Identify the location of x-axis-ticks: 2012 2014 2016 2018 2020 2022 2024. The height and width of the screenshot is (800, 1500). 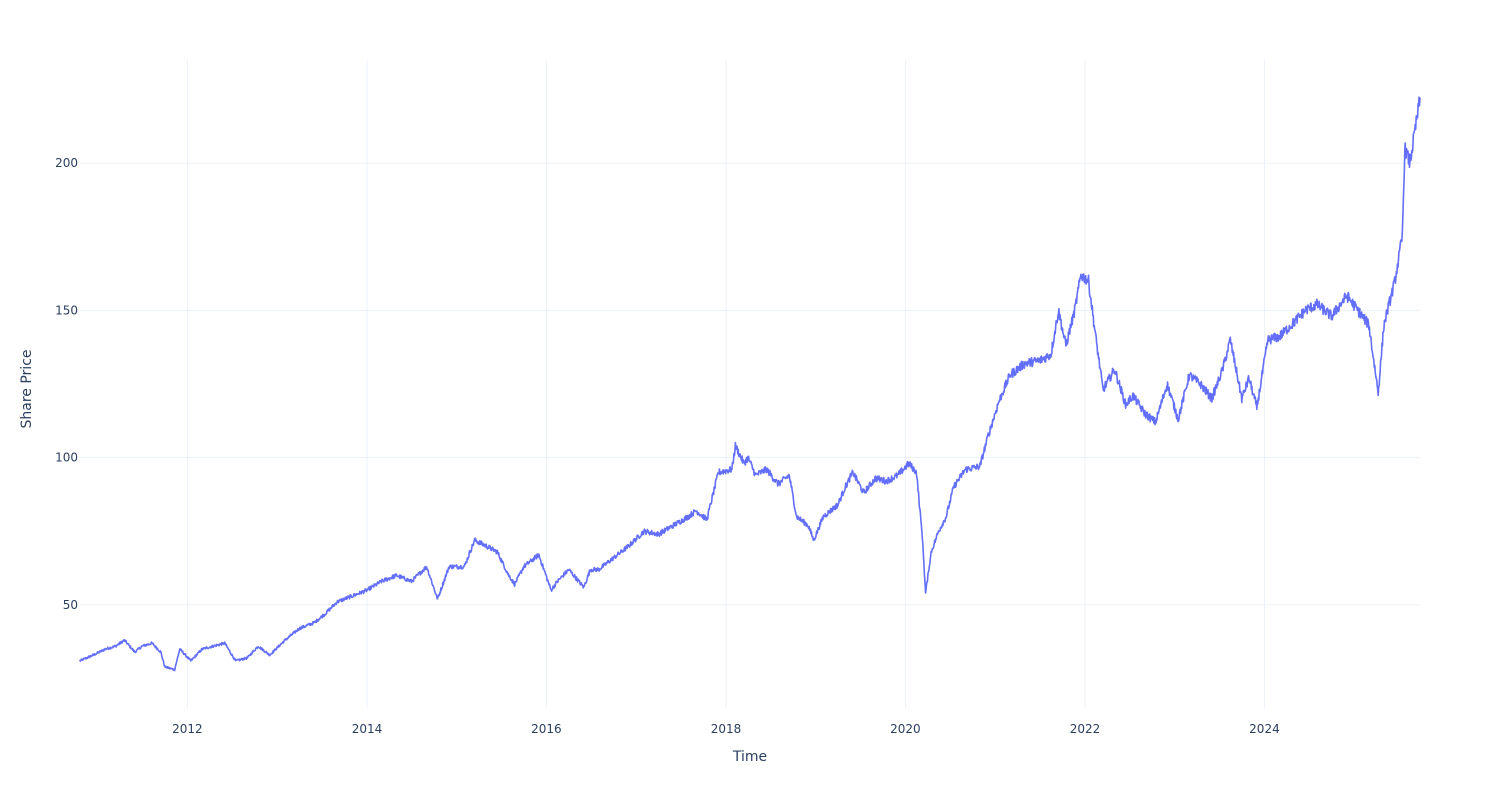
(726, 729).